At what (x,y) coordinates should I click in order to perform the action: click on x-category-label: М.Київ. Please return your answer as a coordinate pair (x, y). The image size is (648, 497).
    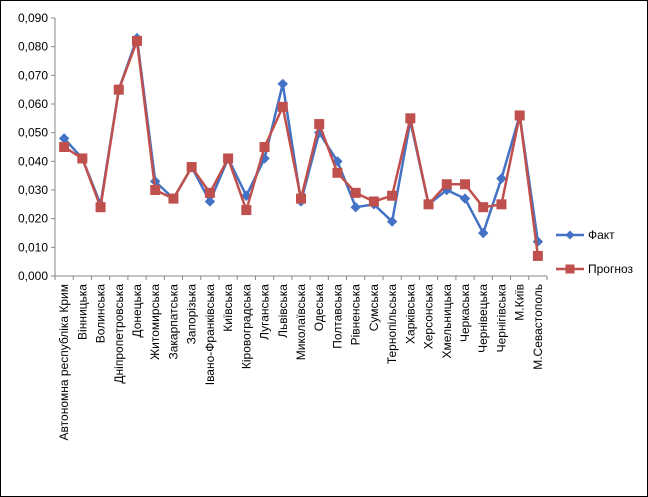
    Looking at the image, I should click on (520, 302).